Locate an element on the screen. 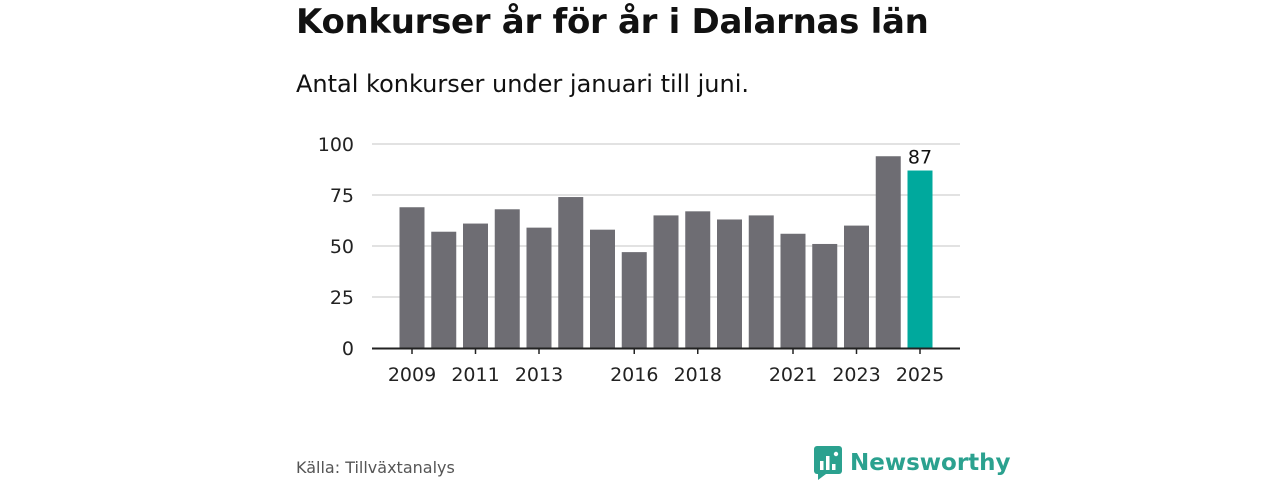 The height and width of the screenshot is (480, 1280). y-axis-ticks: 0 25 50 75 100 is located at coordinates (336, 247).